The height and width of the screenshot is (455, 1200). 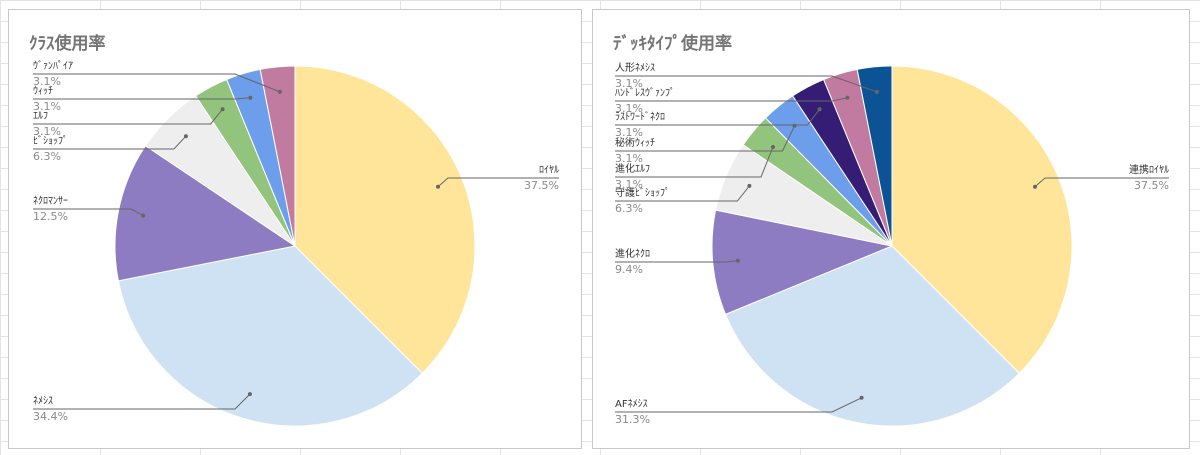 What do you see at coordinates (642, 192) in the screenshot?
I see `slice-label: 守護ﾋﾞｼｮｯﾌﾟ` at bounding box center [642, 192].